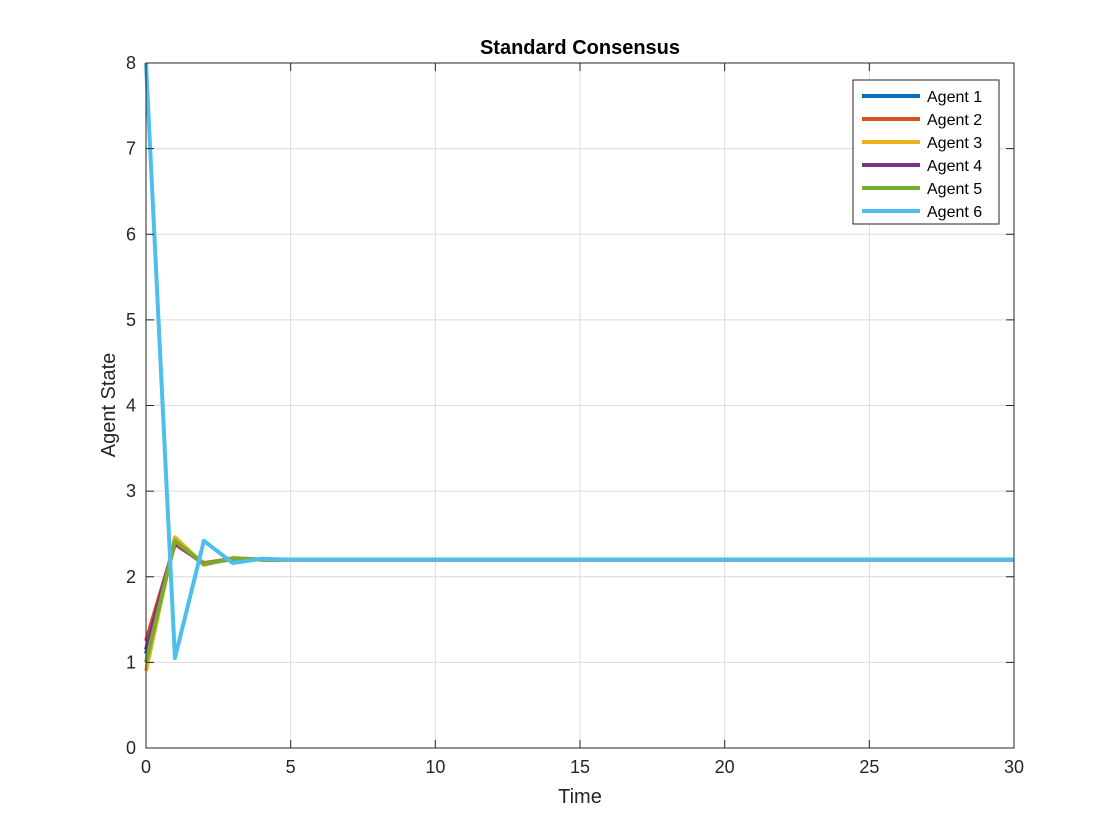 The image size is (1120, 840). What do you see at coordinates (131, 577) in the screenshot?
I see `y-tick-label: 2` at bounding box center [131, 577].